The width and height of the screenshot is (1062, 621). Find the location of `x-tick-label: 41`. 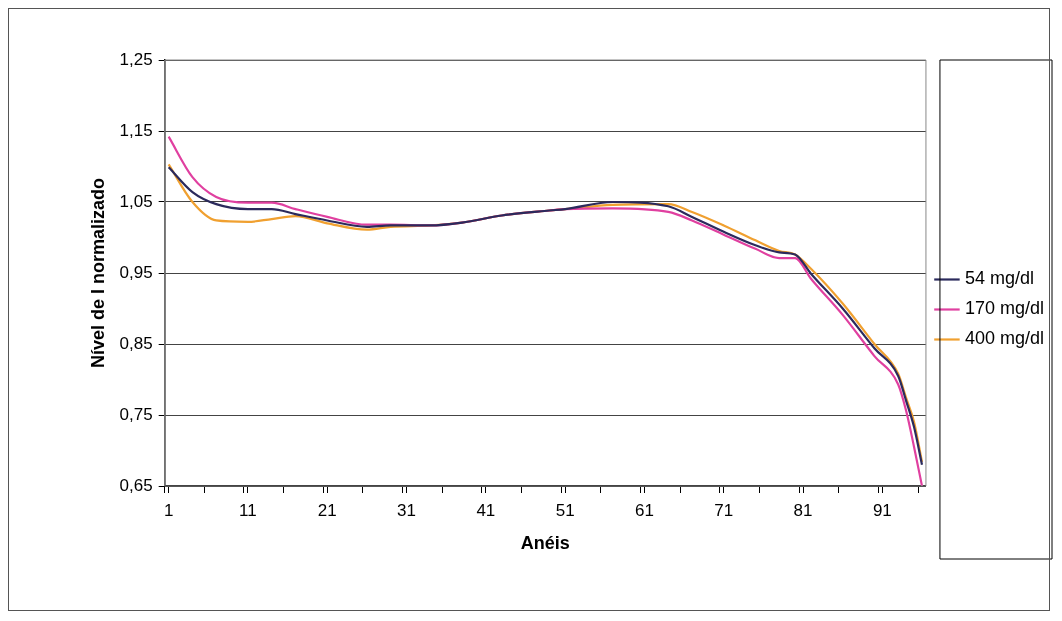

x-tick-label: 41 is located at coordinates (486, 510).